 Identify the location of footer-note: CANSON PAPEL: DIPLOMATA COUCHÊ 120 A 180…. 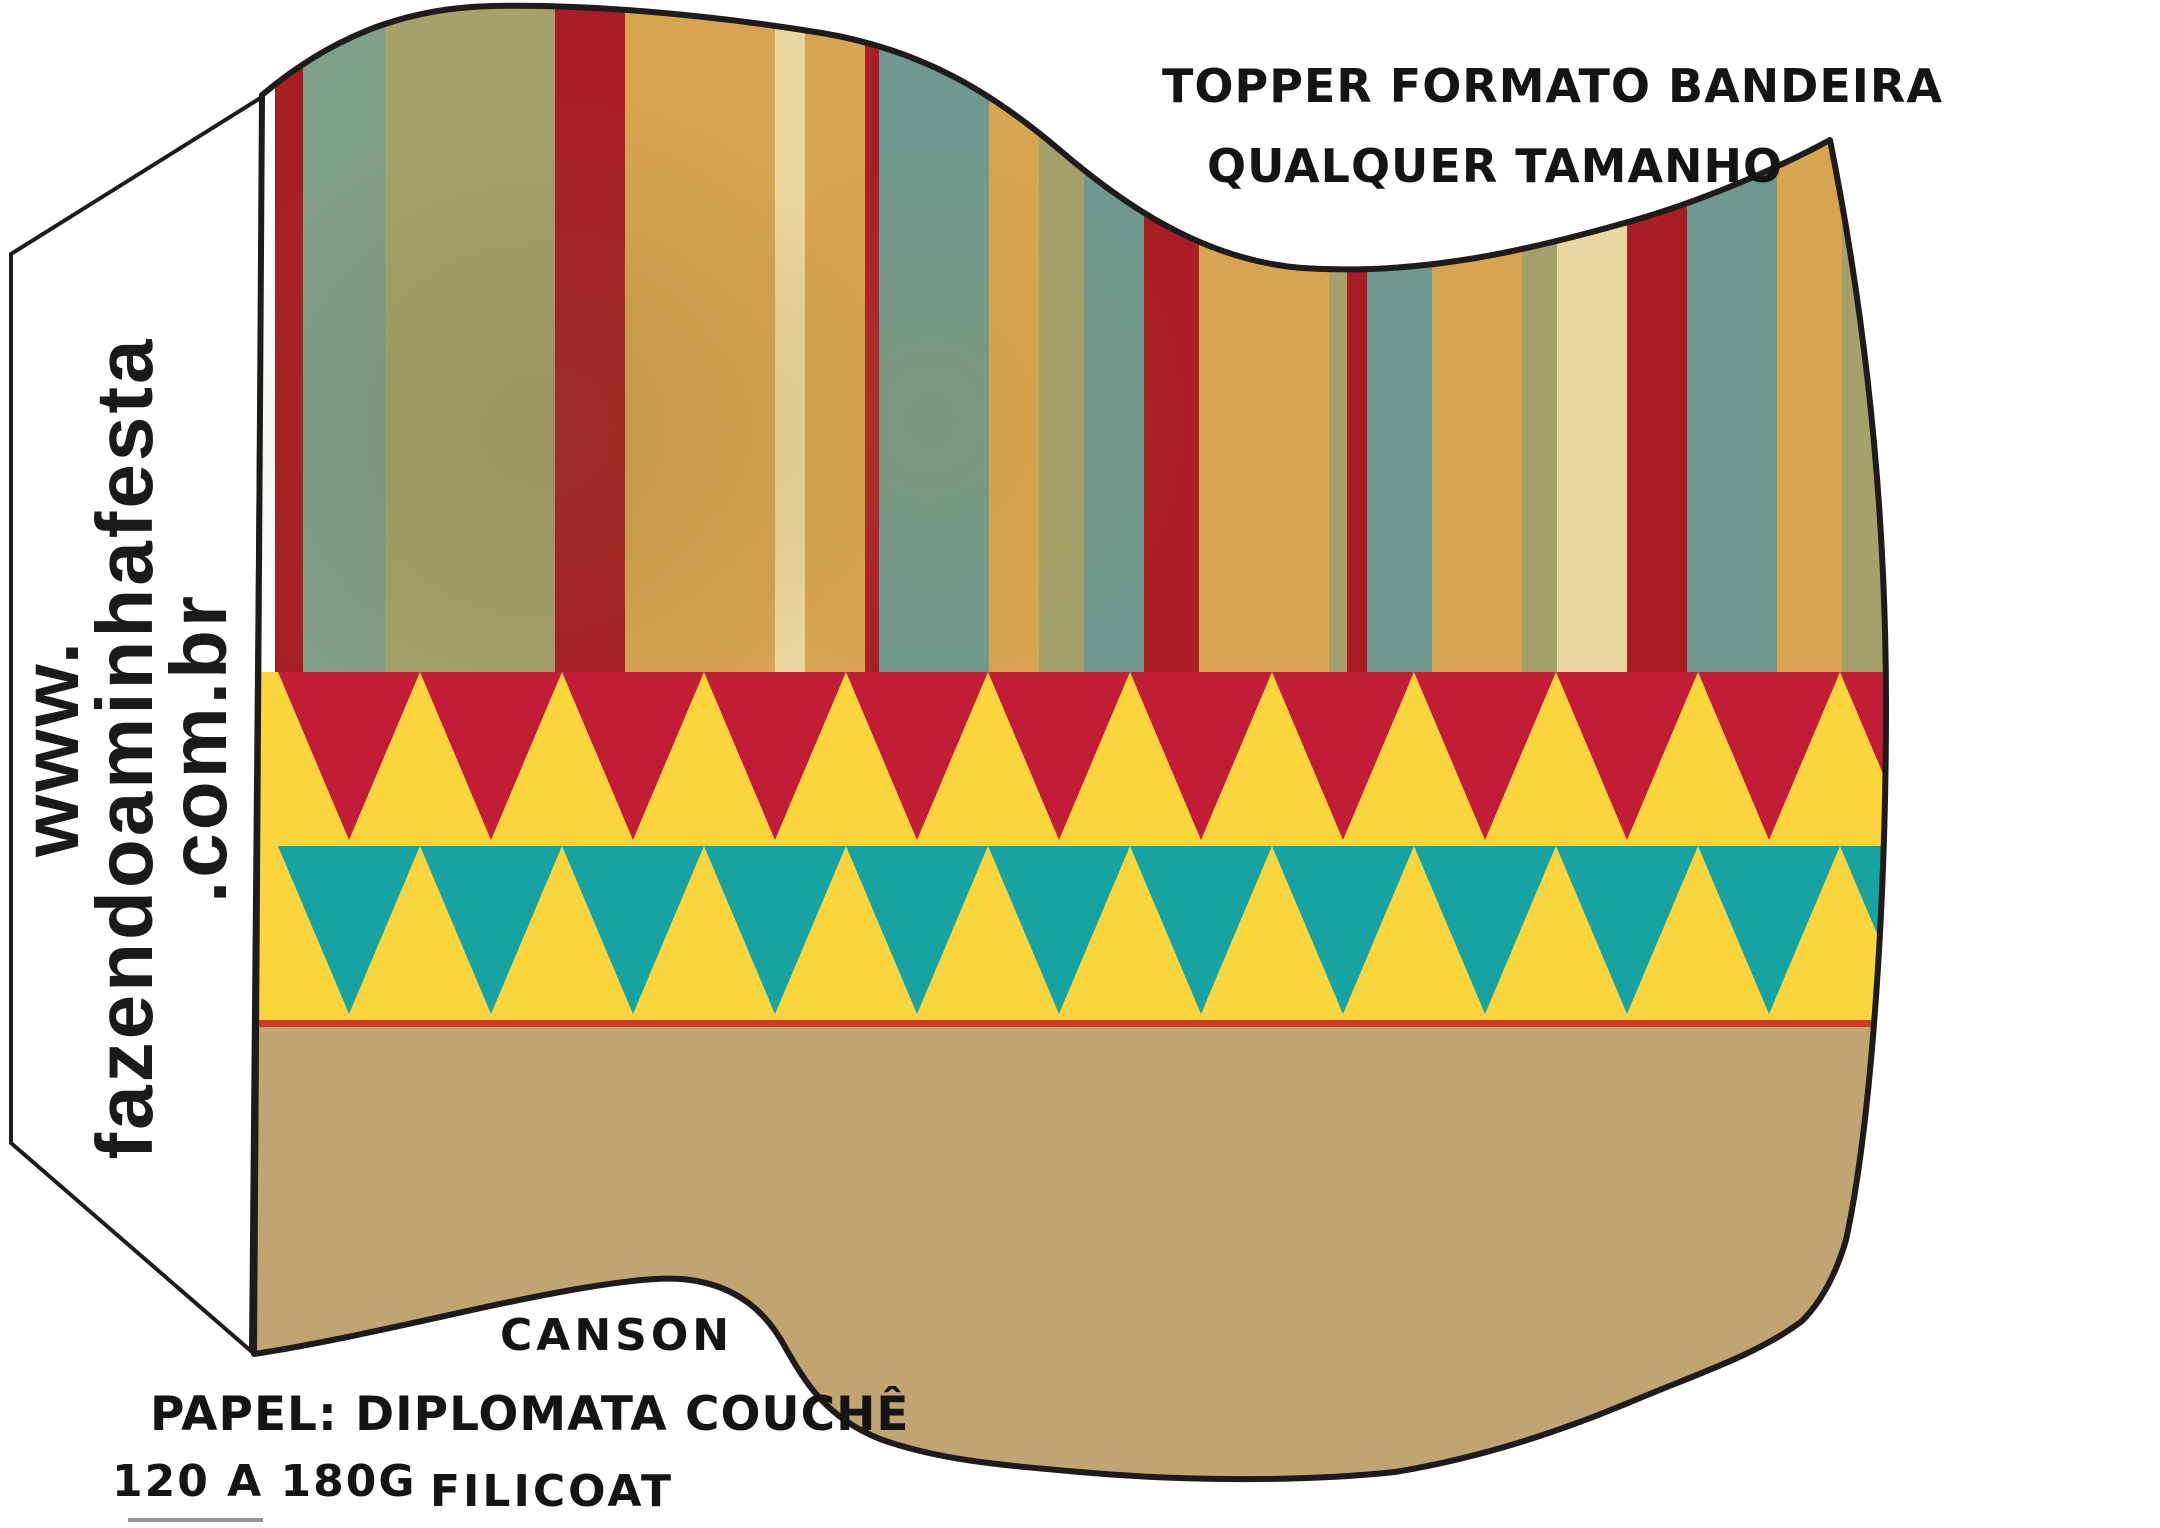
(511, 1416).